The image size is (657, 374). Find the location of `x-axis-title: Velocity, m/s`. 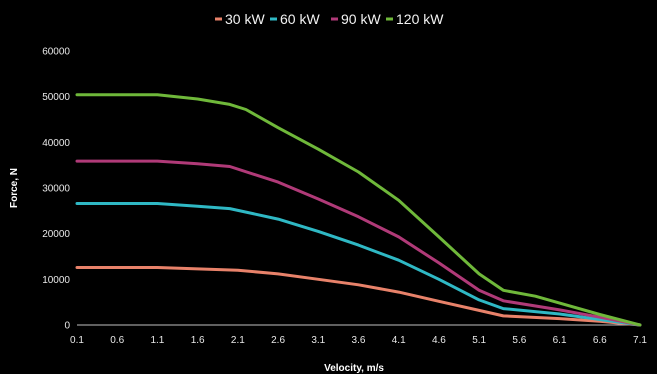

x-axis-title: Velocity, m/s is located at coordinates (354, 368).